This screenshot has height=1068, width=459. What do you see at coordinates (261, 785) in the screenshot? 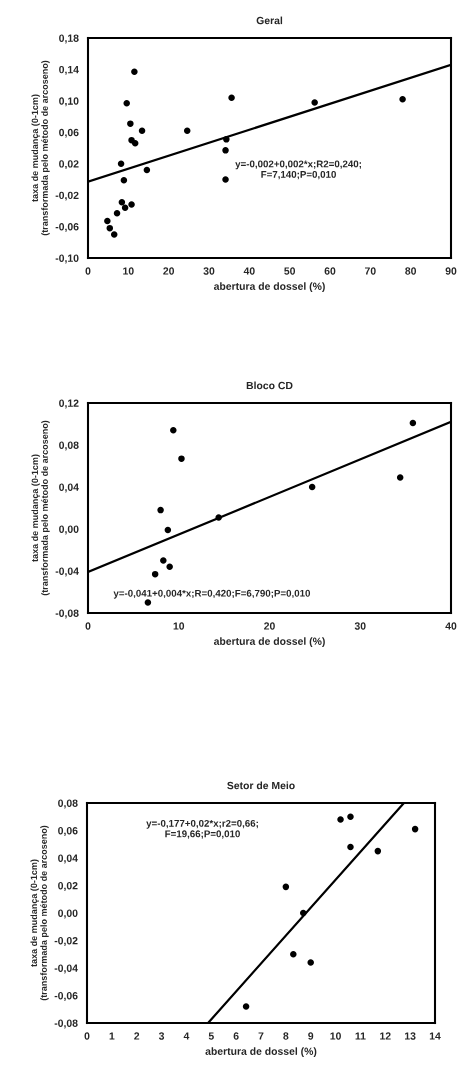
I see `chart-title: Setor de Meio` at bounding box center [261, 785].